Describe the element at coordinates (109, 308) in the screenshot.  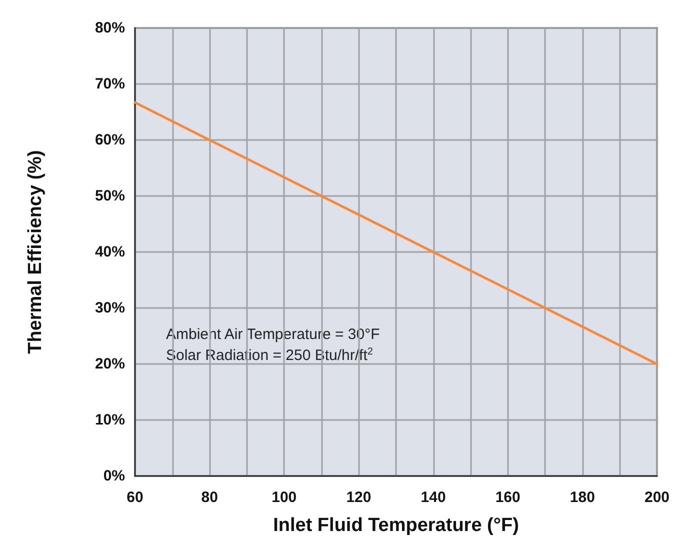
I see `y-tick-label: 30%` at that location.